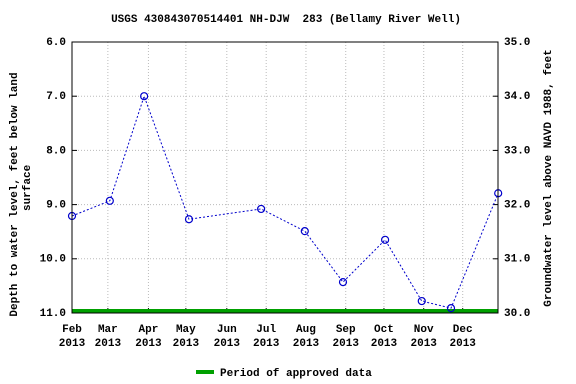  I want to click on x-tick-label: Feb, so click(72, 330).